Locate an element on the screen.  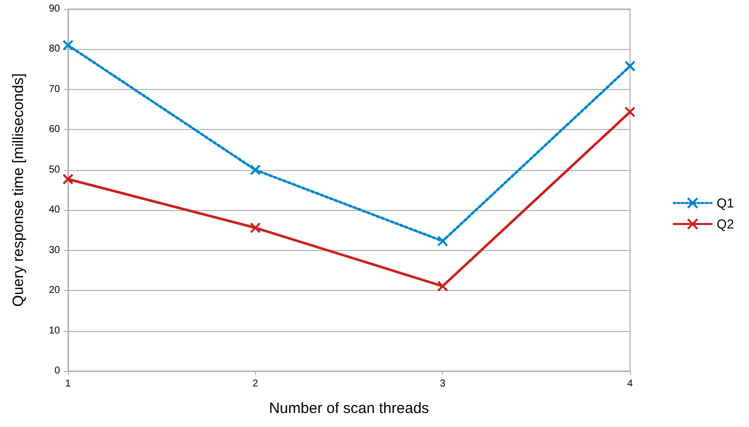
y-tick-label: 40 is located at coordinates (54, 210).